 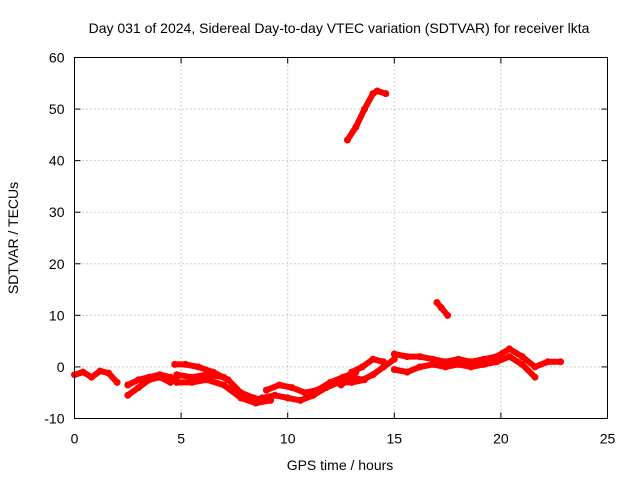 I want to click on trace-rise-b, so click(x=367, y=366).